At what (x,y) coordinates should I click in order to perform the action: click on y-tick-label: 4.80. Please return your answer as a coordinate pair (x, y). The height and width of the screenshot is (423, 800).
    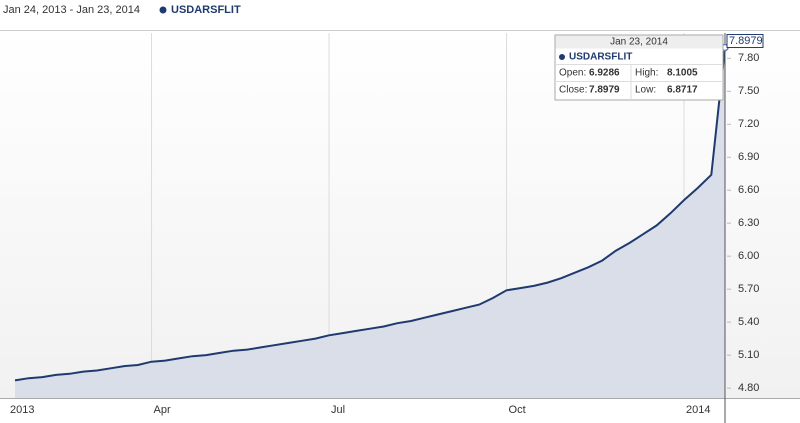
    Looking at the image, I should click on (748, 388).